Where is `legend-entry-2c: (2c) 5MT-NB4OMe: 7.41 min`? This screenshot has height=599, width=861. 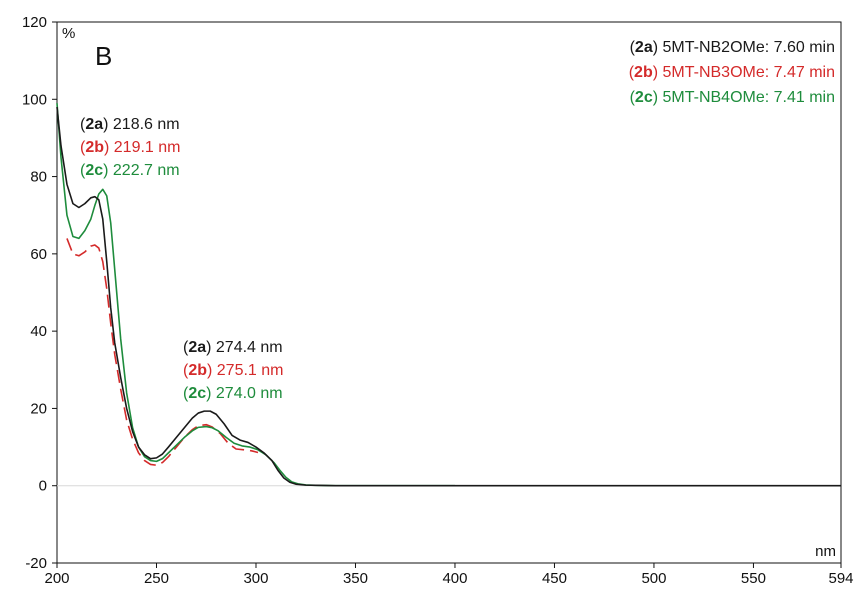
legend-entry-2c: (2c) 5MT-NB4OMe: 7.41 min is located at coordinates (732, 97).